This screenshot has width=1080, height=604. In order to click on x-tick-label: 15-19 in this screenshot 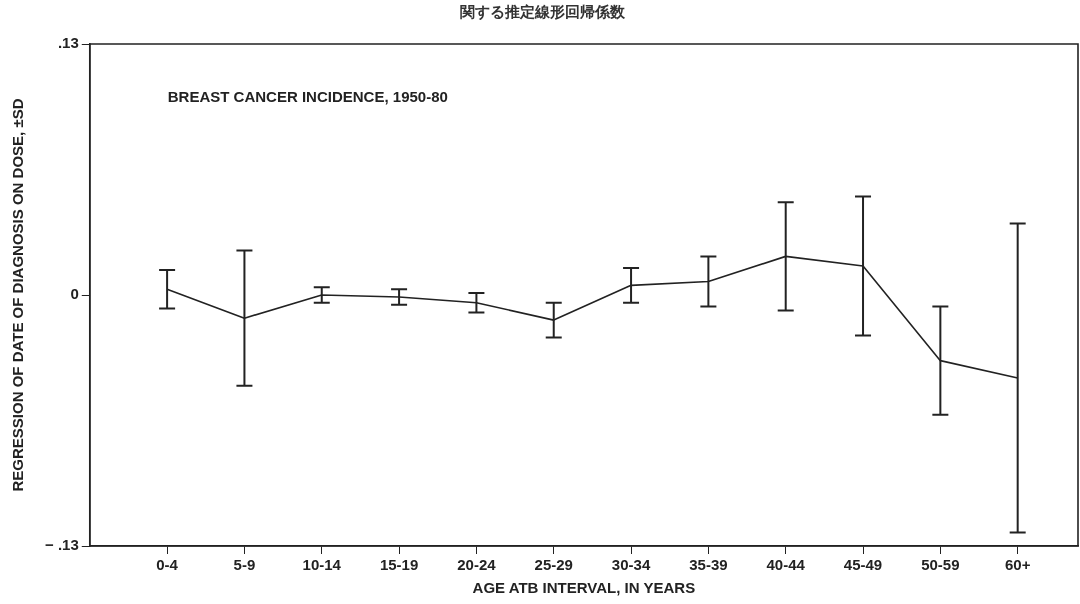, I will do `click(399, 565)`.